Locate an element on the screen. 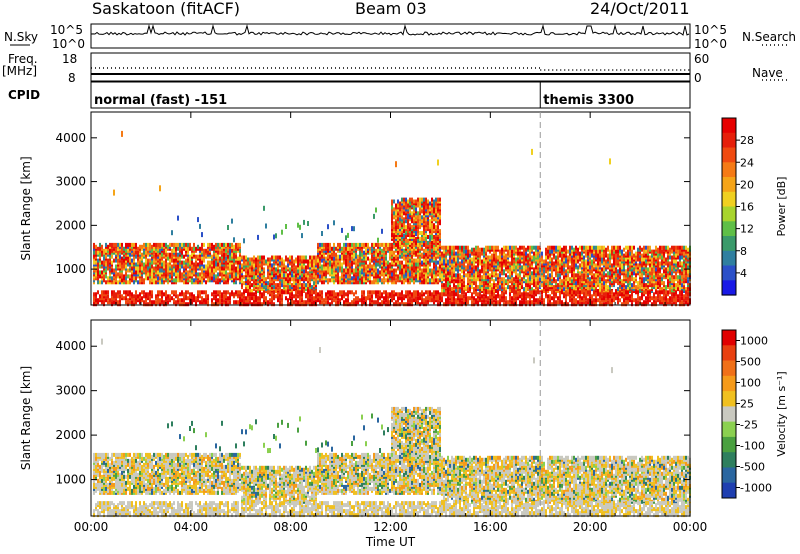  freq-tick-bottom: 8 is located at coordinates (72, 78).